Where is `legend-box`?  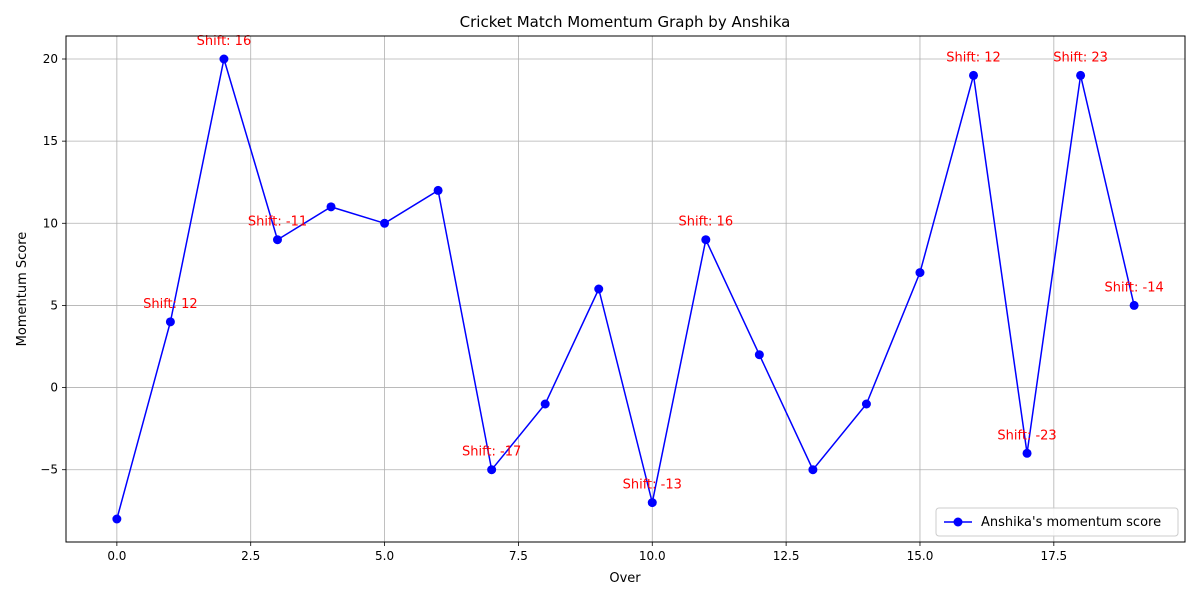
legend-box is located at coordinates (1057, 522).